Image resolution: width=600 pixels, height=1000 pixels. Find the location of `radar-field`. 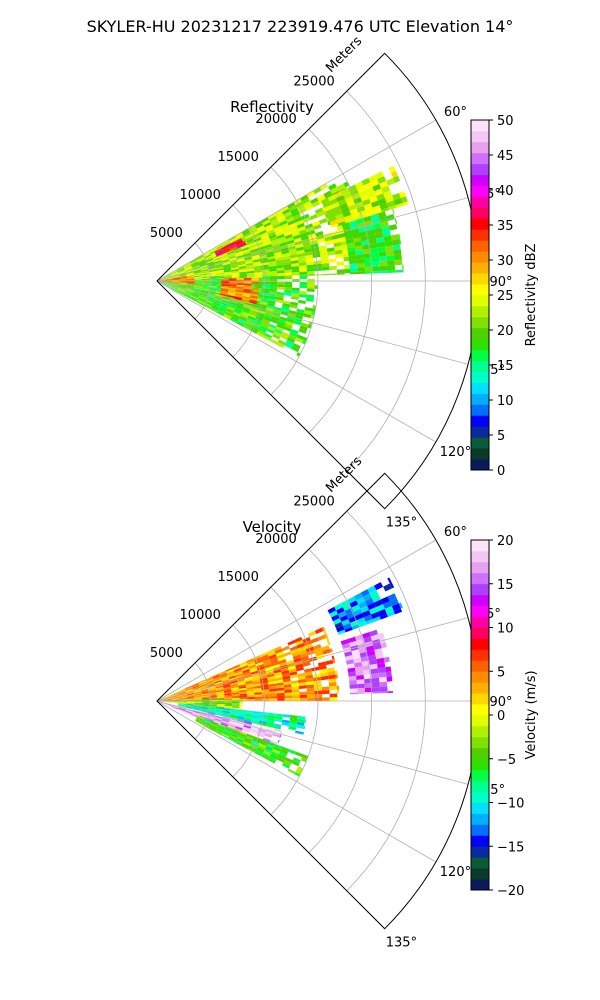

radar-field is located at coordinates (280, 677).